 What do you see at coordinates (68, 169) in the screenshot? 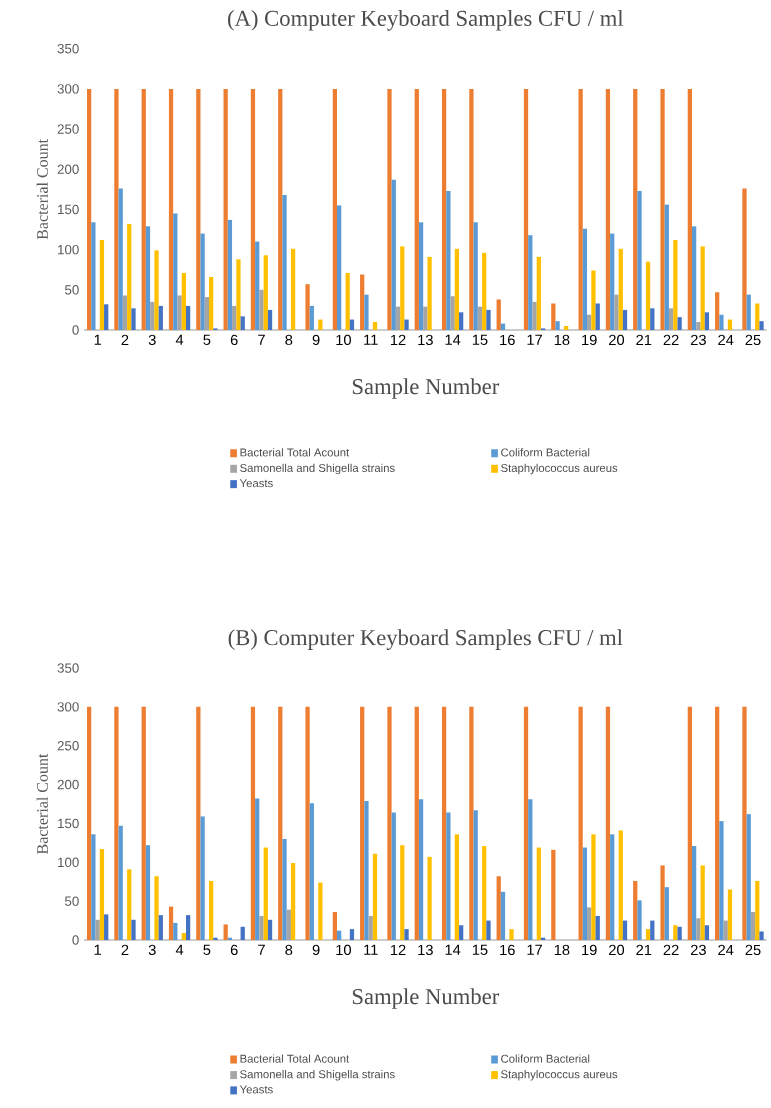
I see `y-tick-label: 200` at bounding box center [68, 169].